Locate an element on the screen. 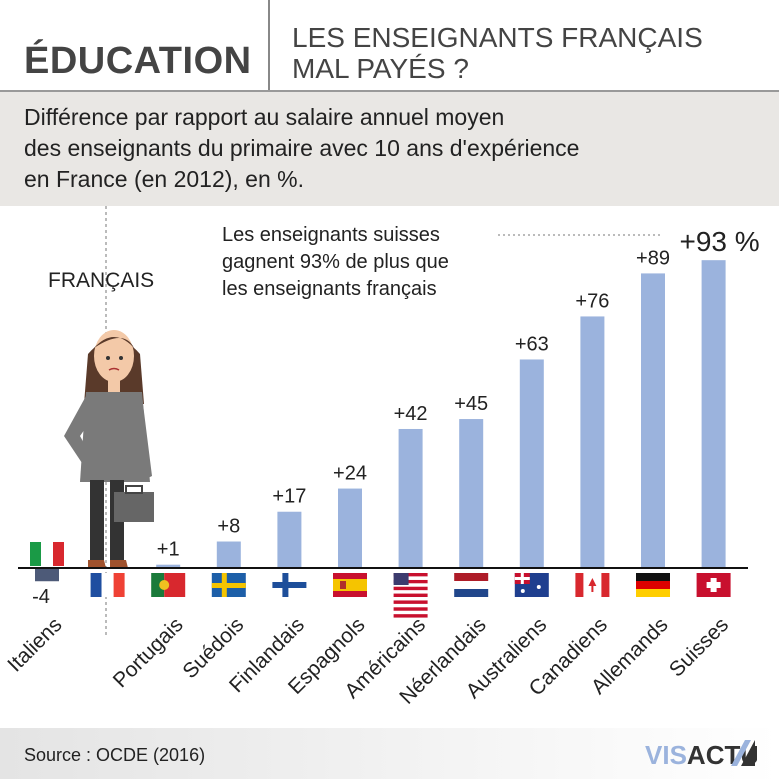  flag-au-icon is located at coordinates (531, 585).